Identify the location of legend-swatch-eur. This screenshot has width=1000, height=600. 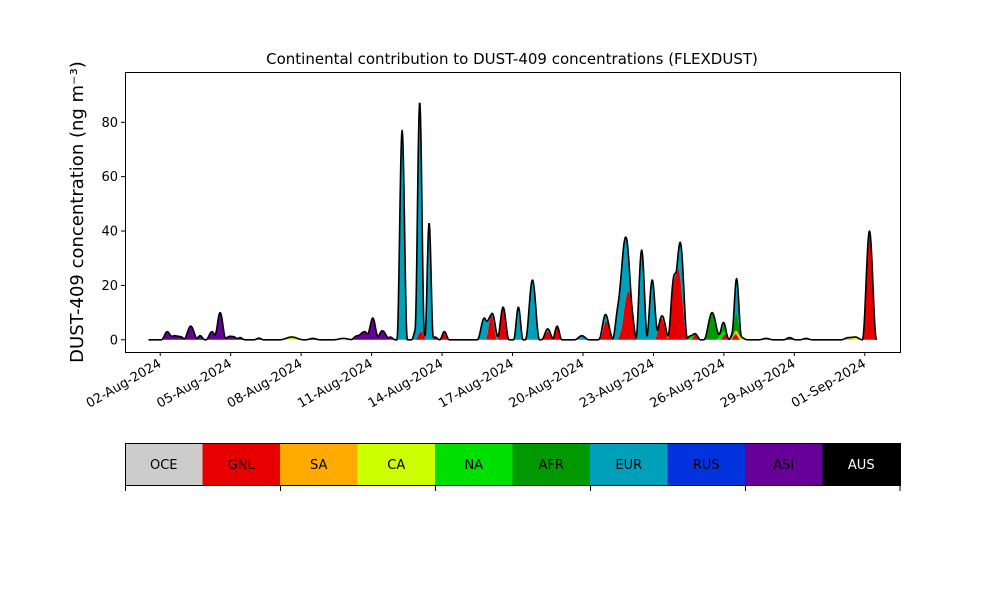
(629, 464).